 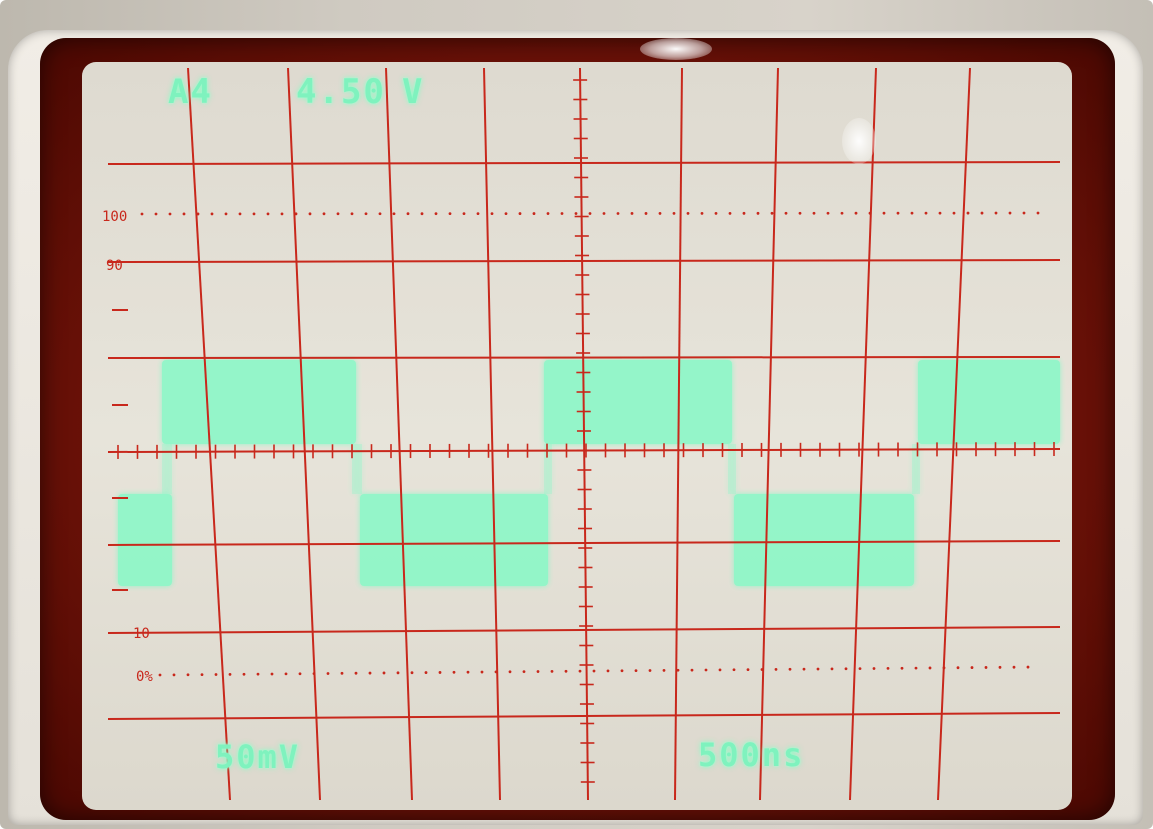 What do you see at coordinates (144, 677) in the screenshot?
I see `graticule-label-0: 0%` at bounding box center [144, 677].